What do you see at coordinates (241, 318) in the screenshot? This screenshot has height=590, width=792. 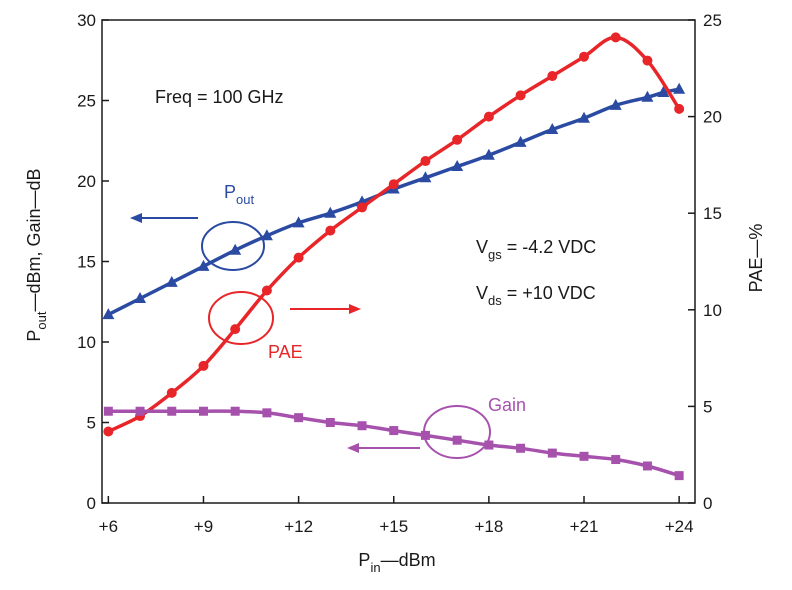 I see `pae-annotation-circle` at bounding box center [241, 318].